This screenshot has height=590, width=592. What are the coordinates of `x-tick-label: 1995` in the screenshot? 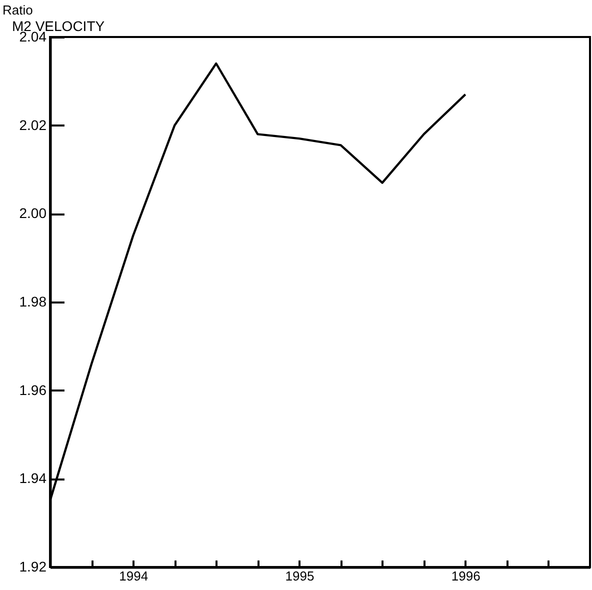 It's located at (299, 576).